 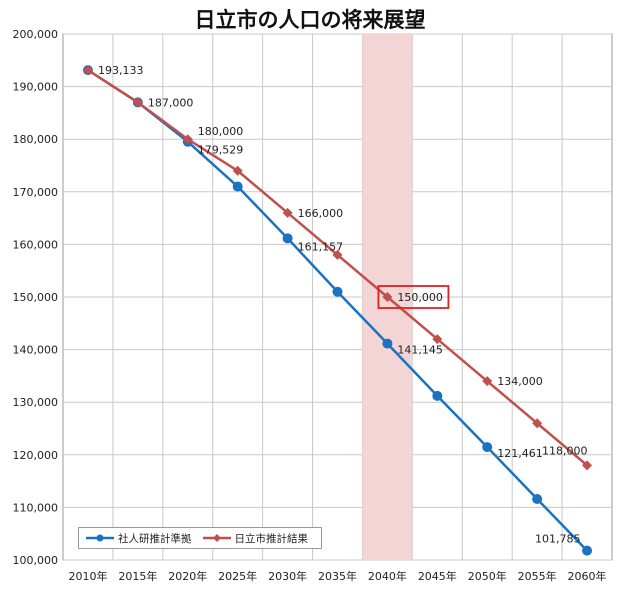 I want to click on data-label: 193,133, so click(x=121, y=70).